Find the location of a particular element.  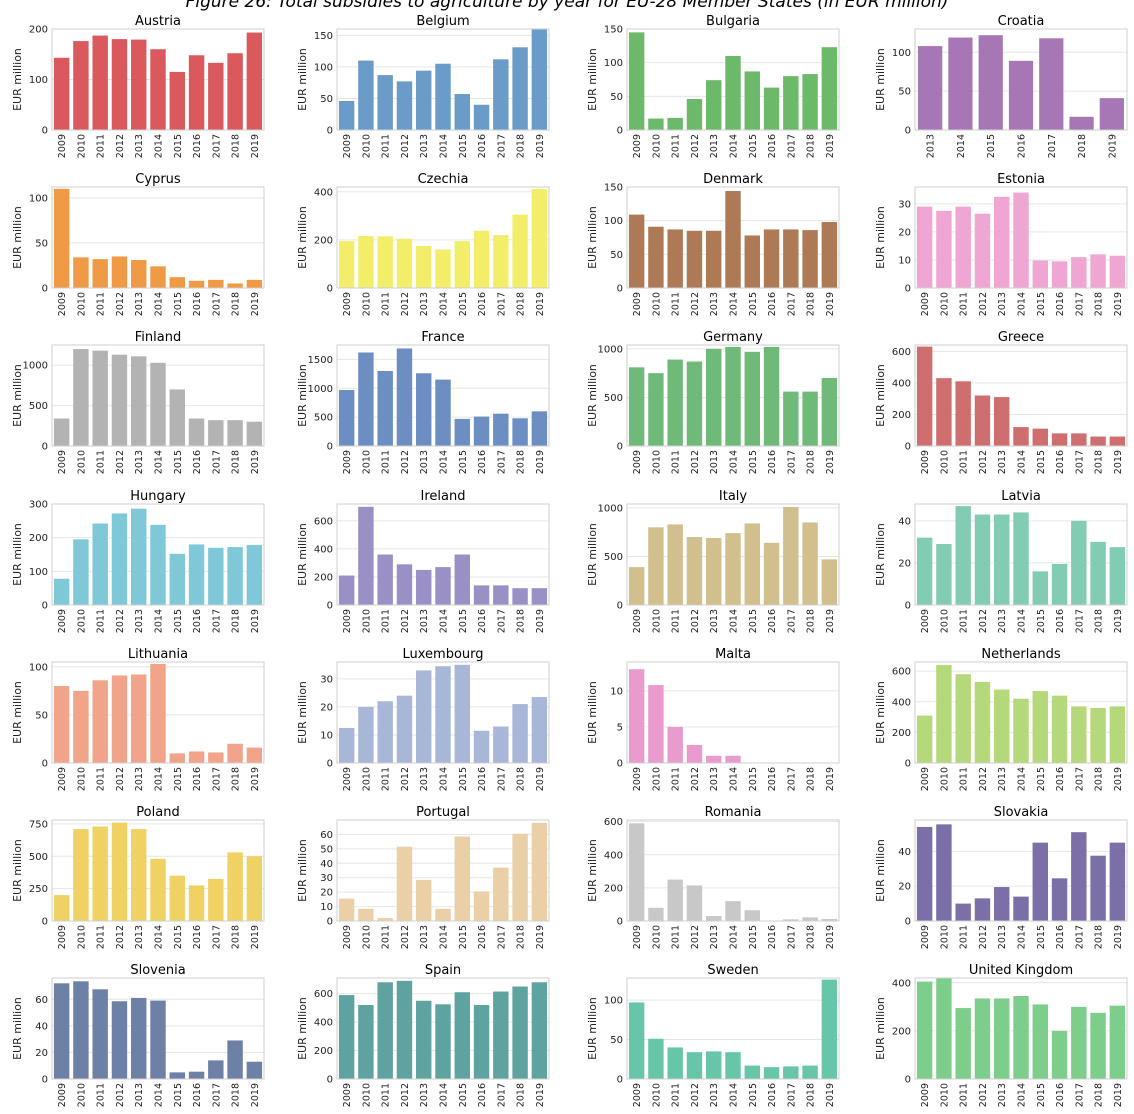

chart-title: Netherlands is located at coordinates (1020, 654).